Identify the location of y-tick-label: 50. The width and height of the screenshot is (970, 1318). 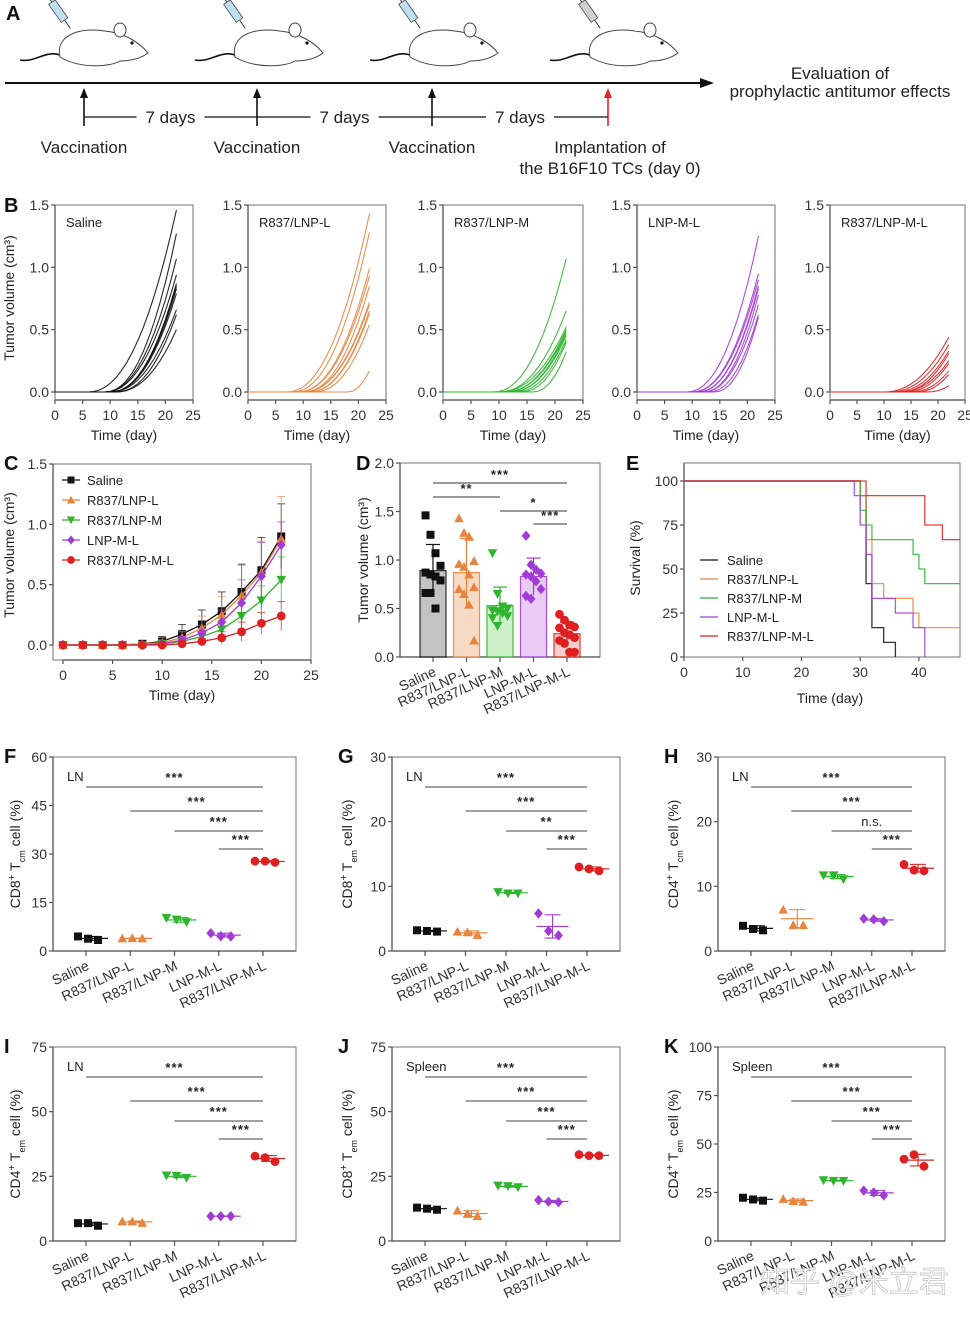
(39, 1112).